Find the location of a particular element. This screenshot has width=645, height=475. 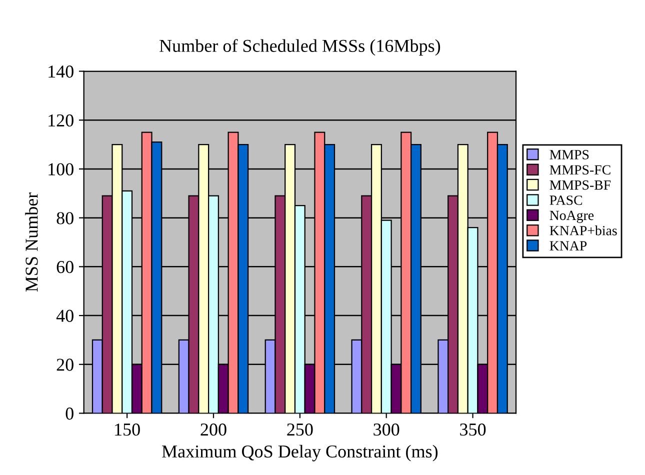

y-tick-label: 140 is located at coordinates (61, 72).